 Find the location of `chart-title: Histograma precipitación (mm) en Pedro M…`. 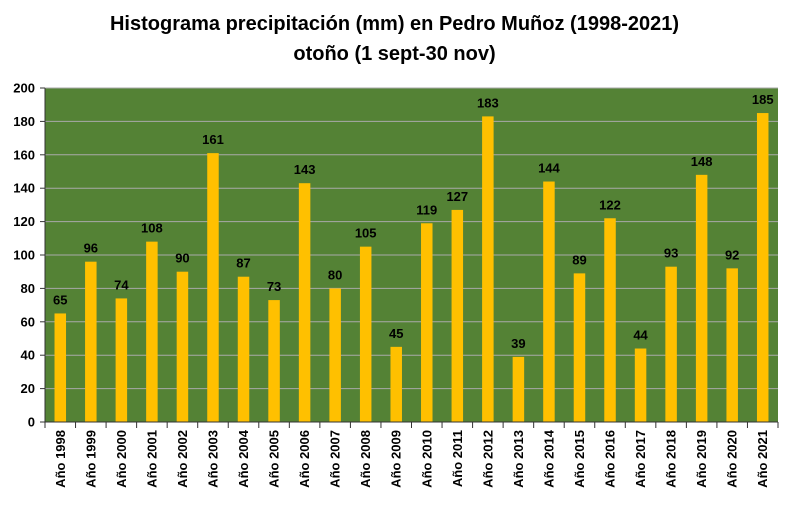

chart-title: Histograma precipitación (mm) en Pedro M… is located at coordinates (394, 24).